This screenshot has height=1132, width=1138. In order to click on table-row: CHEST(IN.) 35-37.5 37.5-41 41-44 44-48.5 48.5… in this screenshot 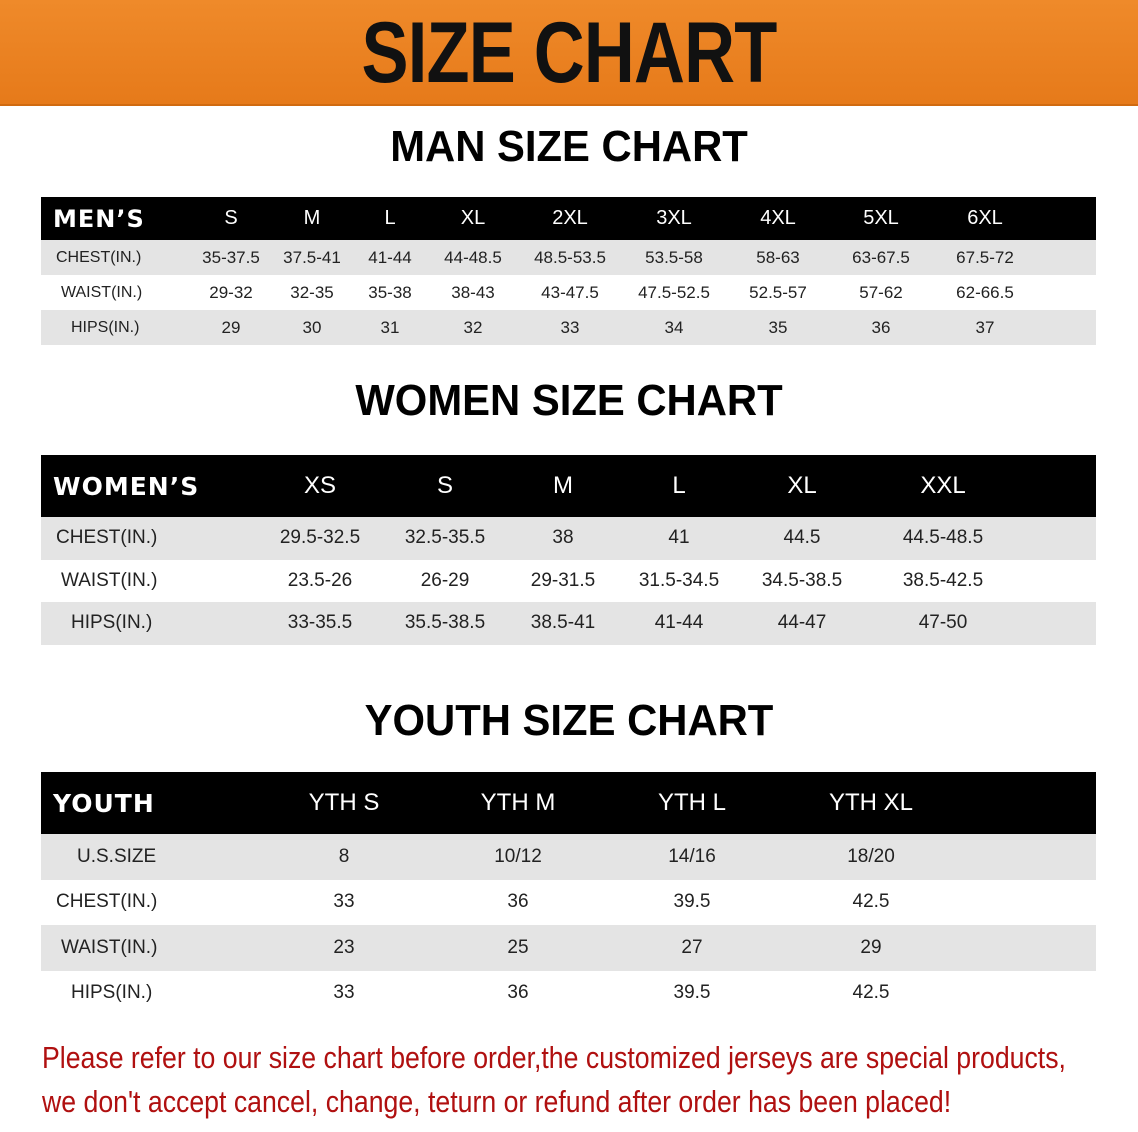, I will do `click(568, 257)`.